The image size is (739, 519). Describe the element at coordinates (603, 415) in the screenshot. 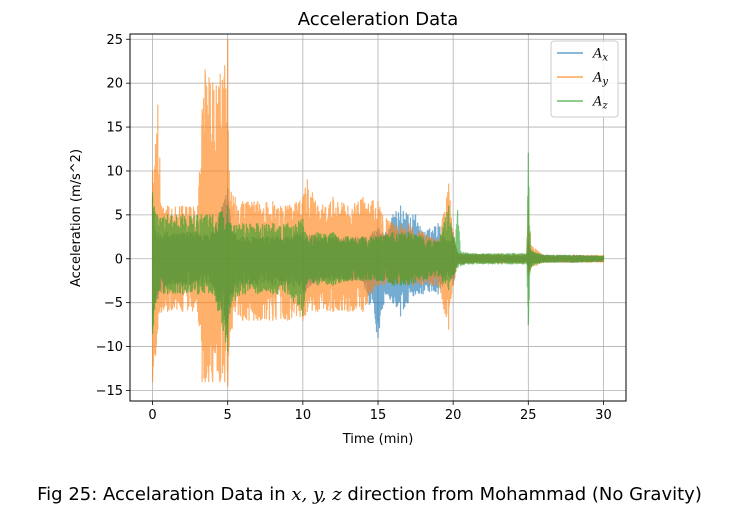

I see `x-tick-label: 30` at that location.